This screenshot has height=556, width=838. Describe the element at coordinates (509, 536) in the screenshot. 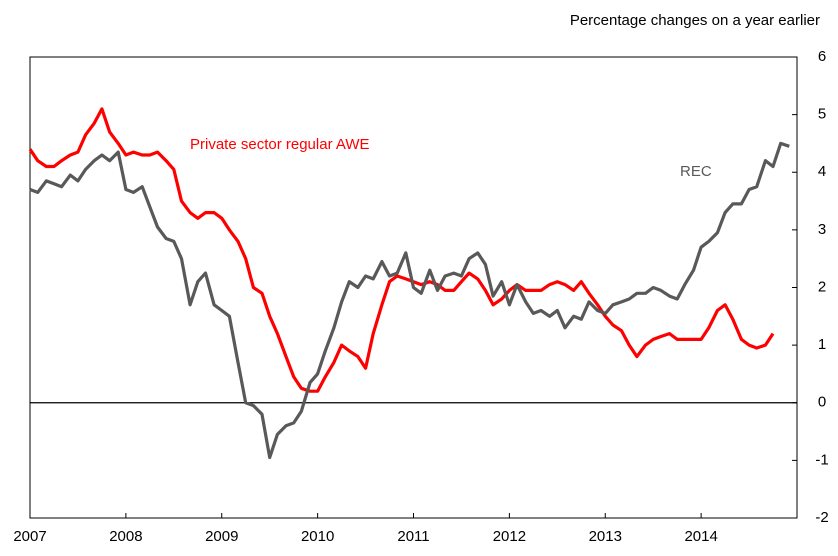

I see `x-tick-label: 2012` at that location.